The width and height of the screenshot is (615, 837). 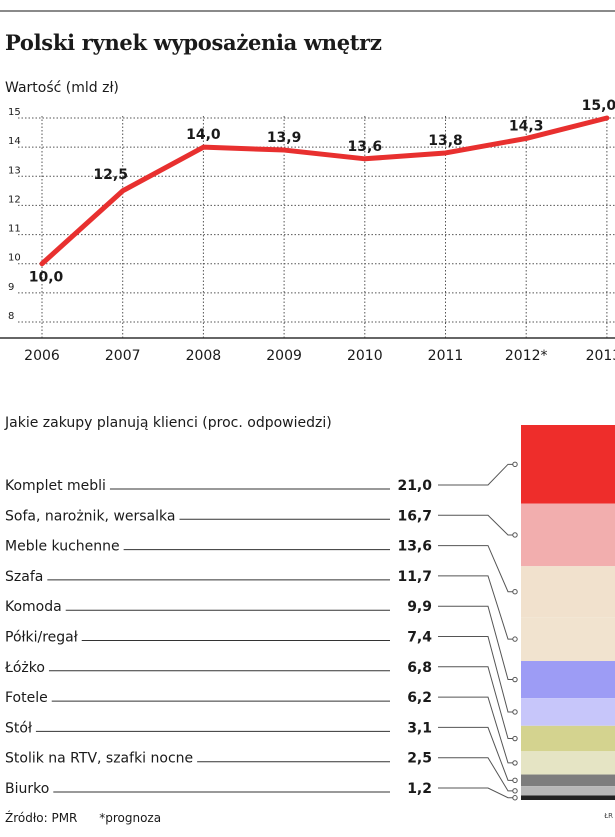 What do you see at coordinates (414, 577) in the screenshot?
I see `value-label: 11,7` at bounding box center [414, 577].